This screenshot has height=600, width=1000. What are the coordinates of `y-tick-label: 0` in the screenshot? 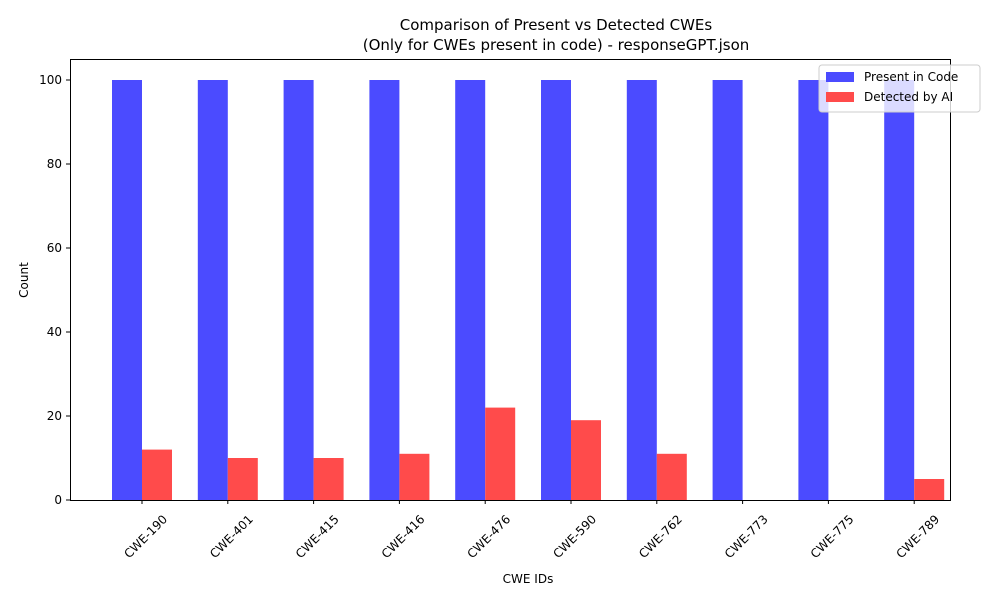 It's located at (58, 500).